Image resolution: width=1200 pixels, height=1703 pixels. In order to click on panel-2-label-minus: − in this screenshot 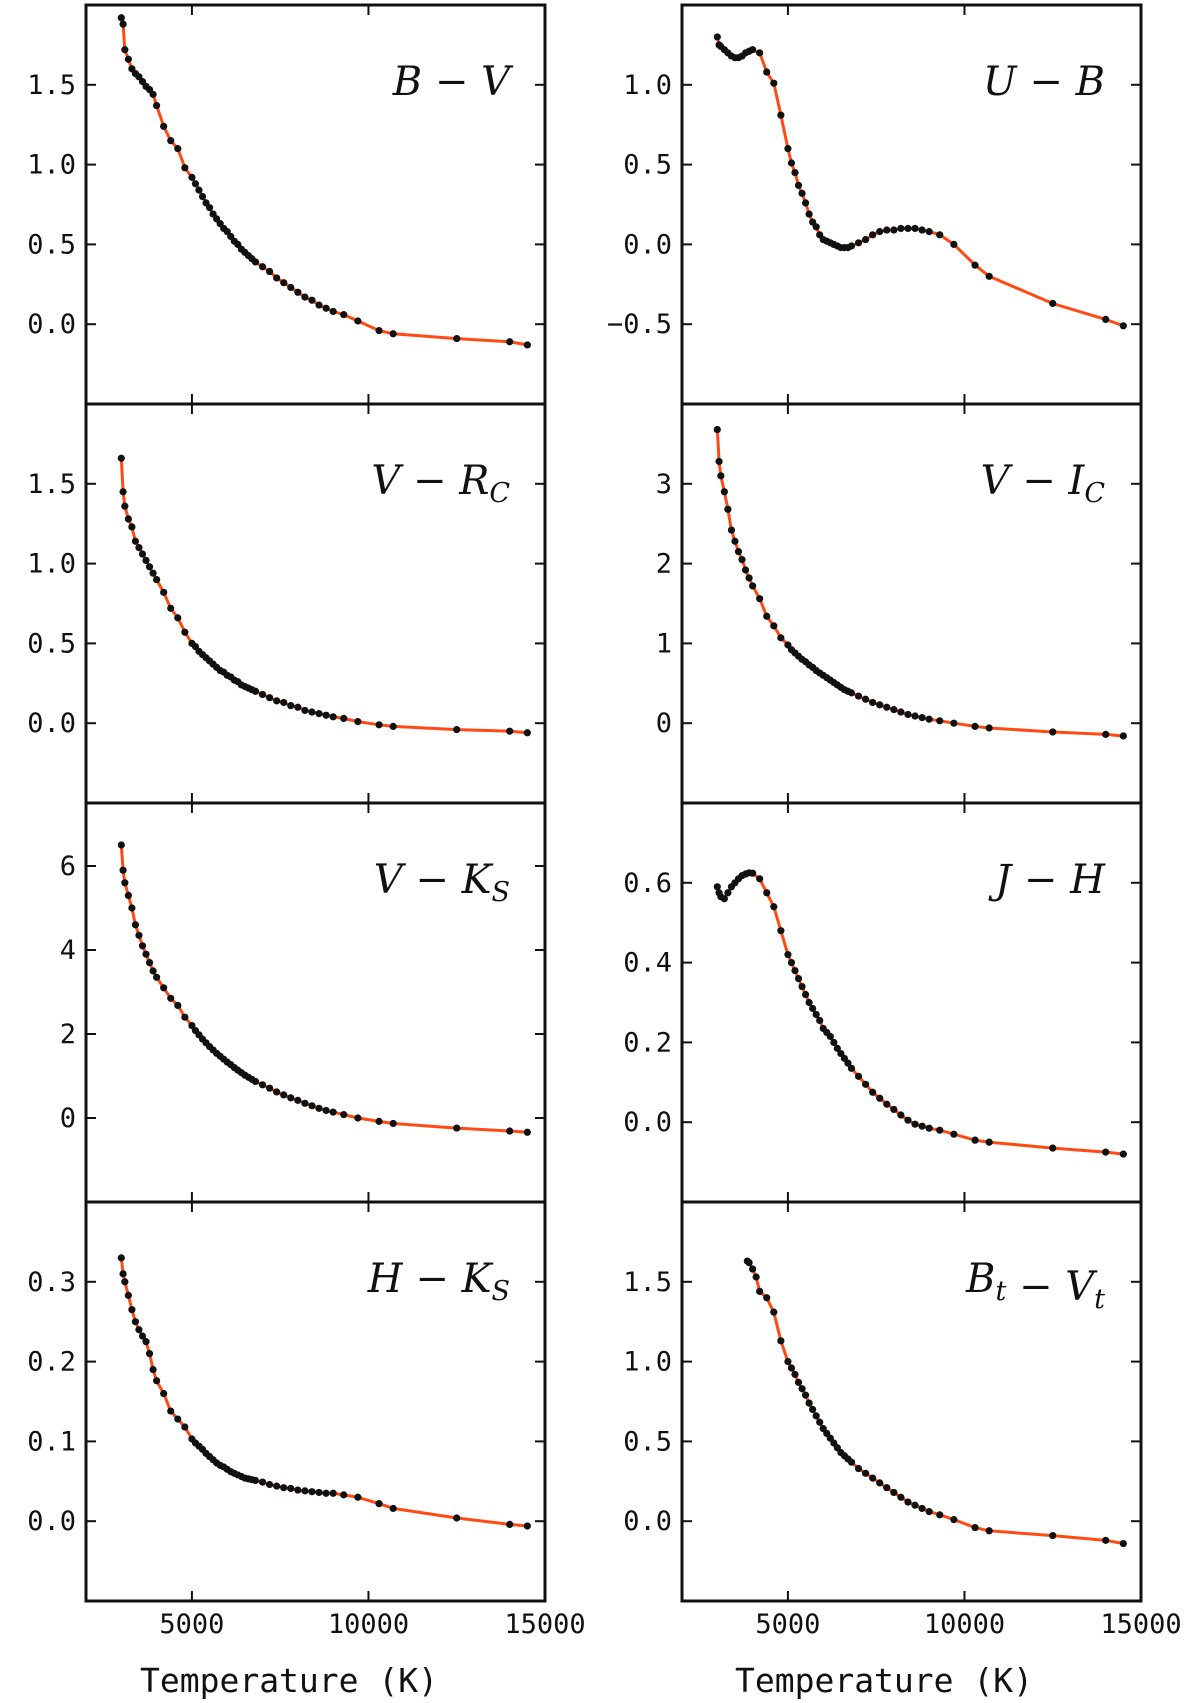, I will do `click(1046, 82)`.